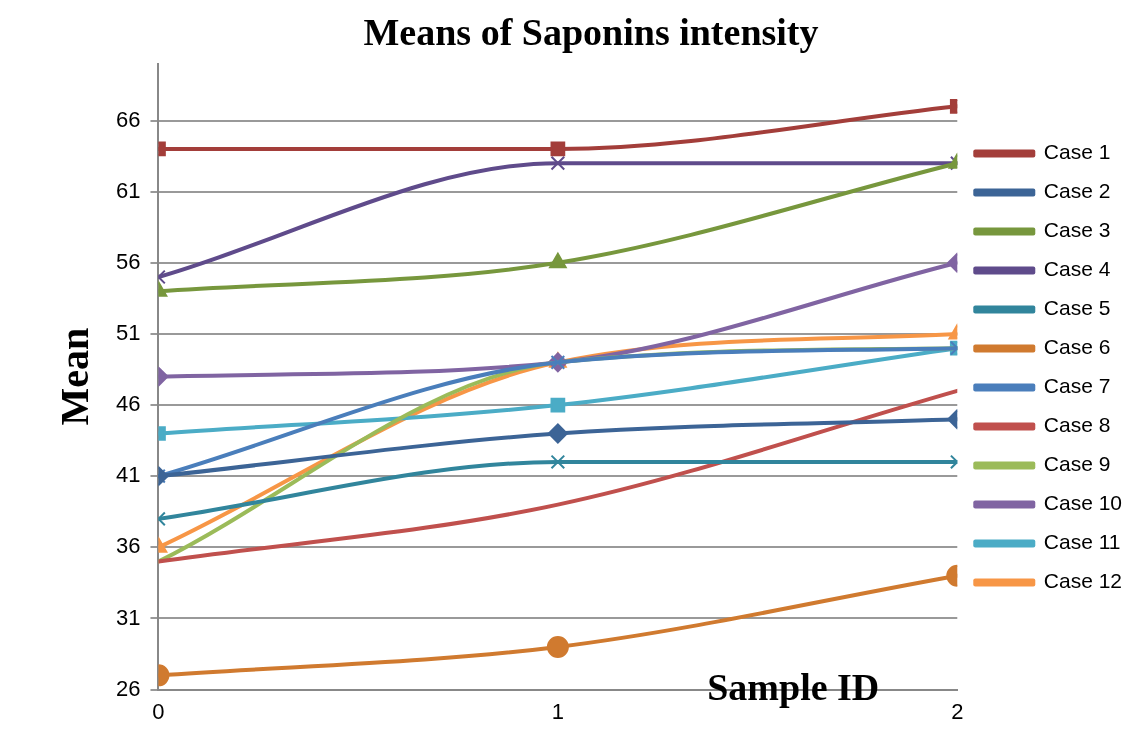  I want to click on y-tick-label: 61, so click(128, 190).